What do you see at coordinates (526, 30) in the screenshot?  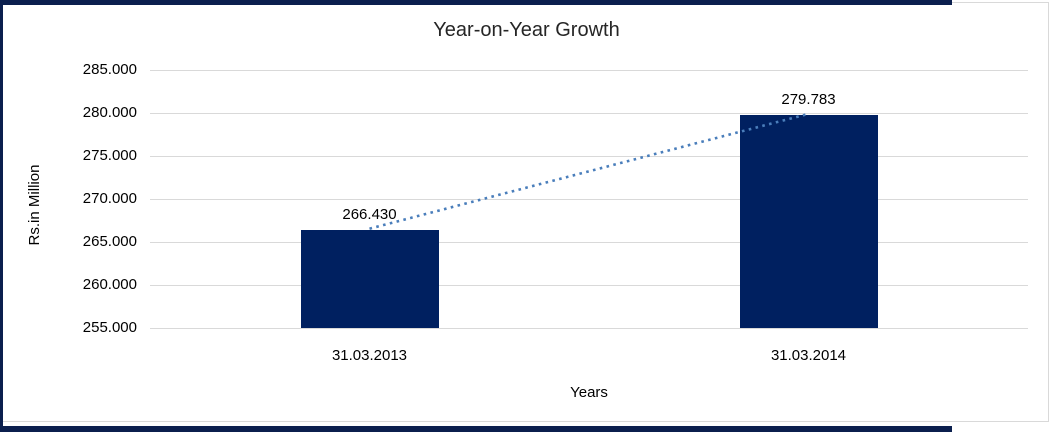 I see `chart-title: Year-on-Year Growth` at bounding box center [526, 30].